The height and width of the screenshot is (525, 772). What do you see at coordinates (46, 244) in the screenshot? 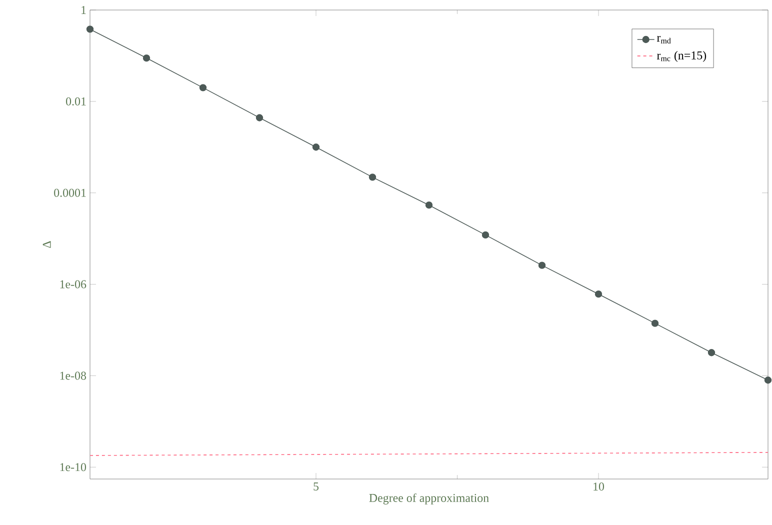
I see `y-axis-title: Δ` at bounding box center [46, 244].